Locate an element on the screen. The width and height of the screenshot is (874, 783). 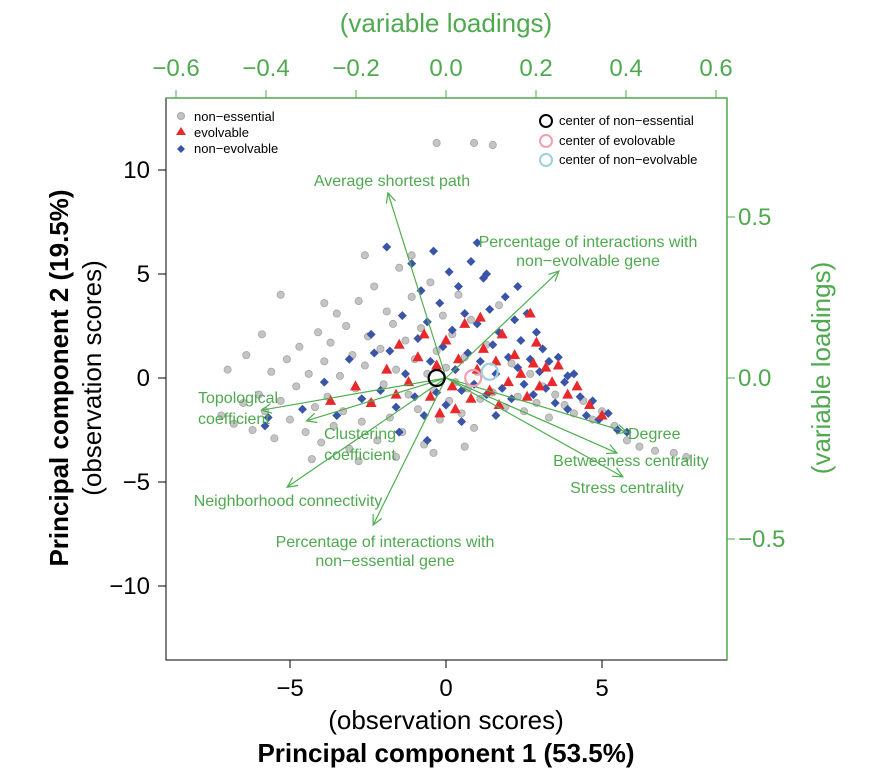
center-marker is located at coordinates (473, 378).